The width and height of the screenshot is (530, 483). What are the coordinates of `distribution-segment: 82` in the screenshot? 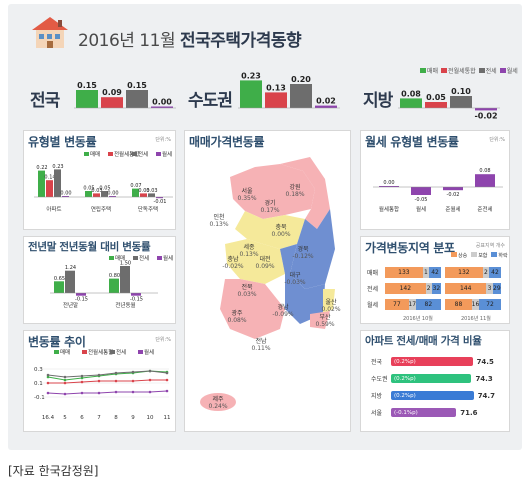 It's located at (428, 304).